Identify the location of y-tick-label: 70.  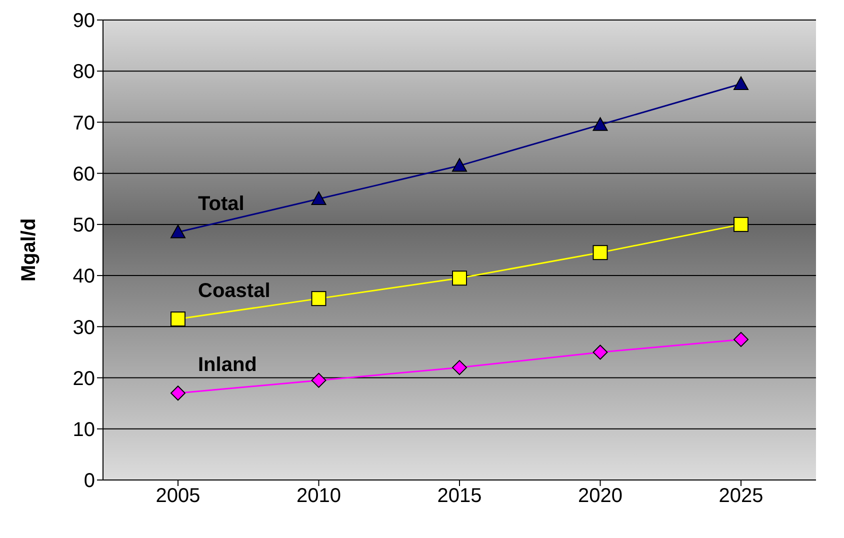
(83, 123).